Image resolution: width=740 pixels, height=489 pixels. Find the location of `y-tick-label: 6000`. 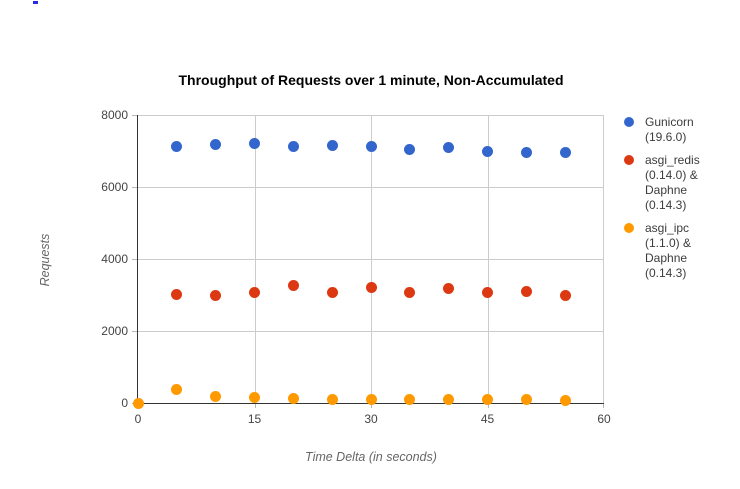

y-tick-label: 6000 is located at coordinates (114, 187).